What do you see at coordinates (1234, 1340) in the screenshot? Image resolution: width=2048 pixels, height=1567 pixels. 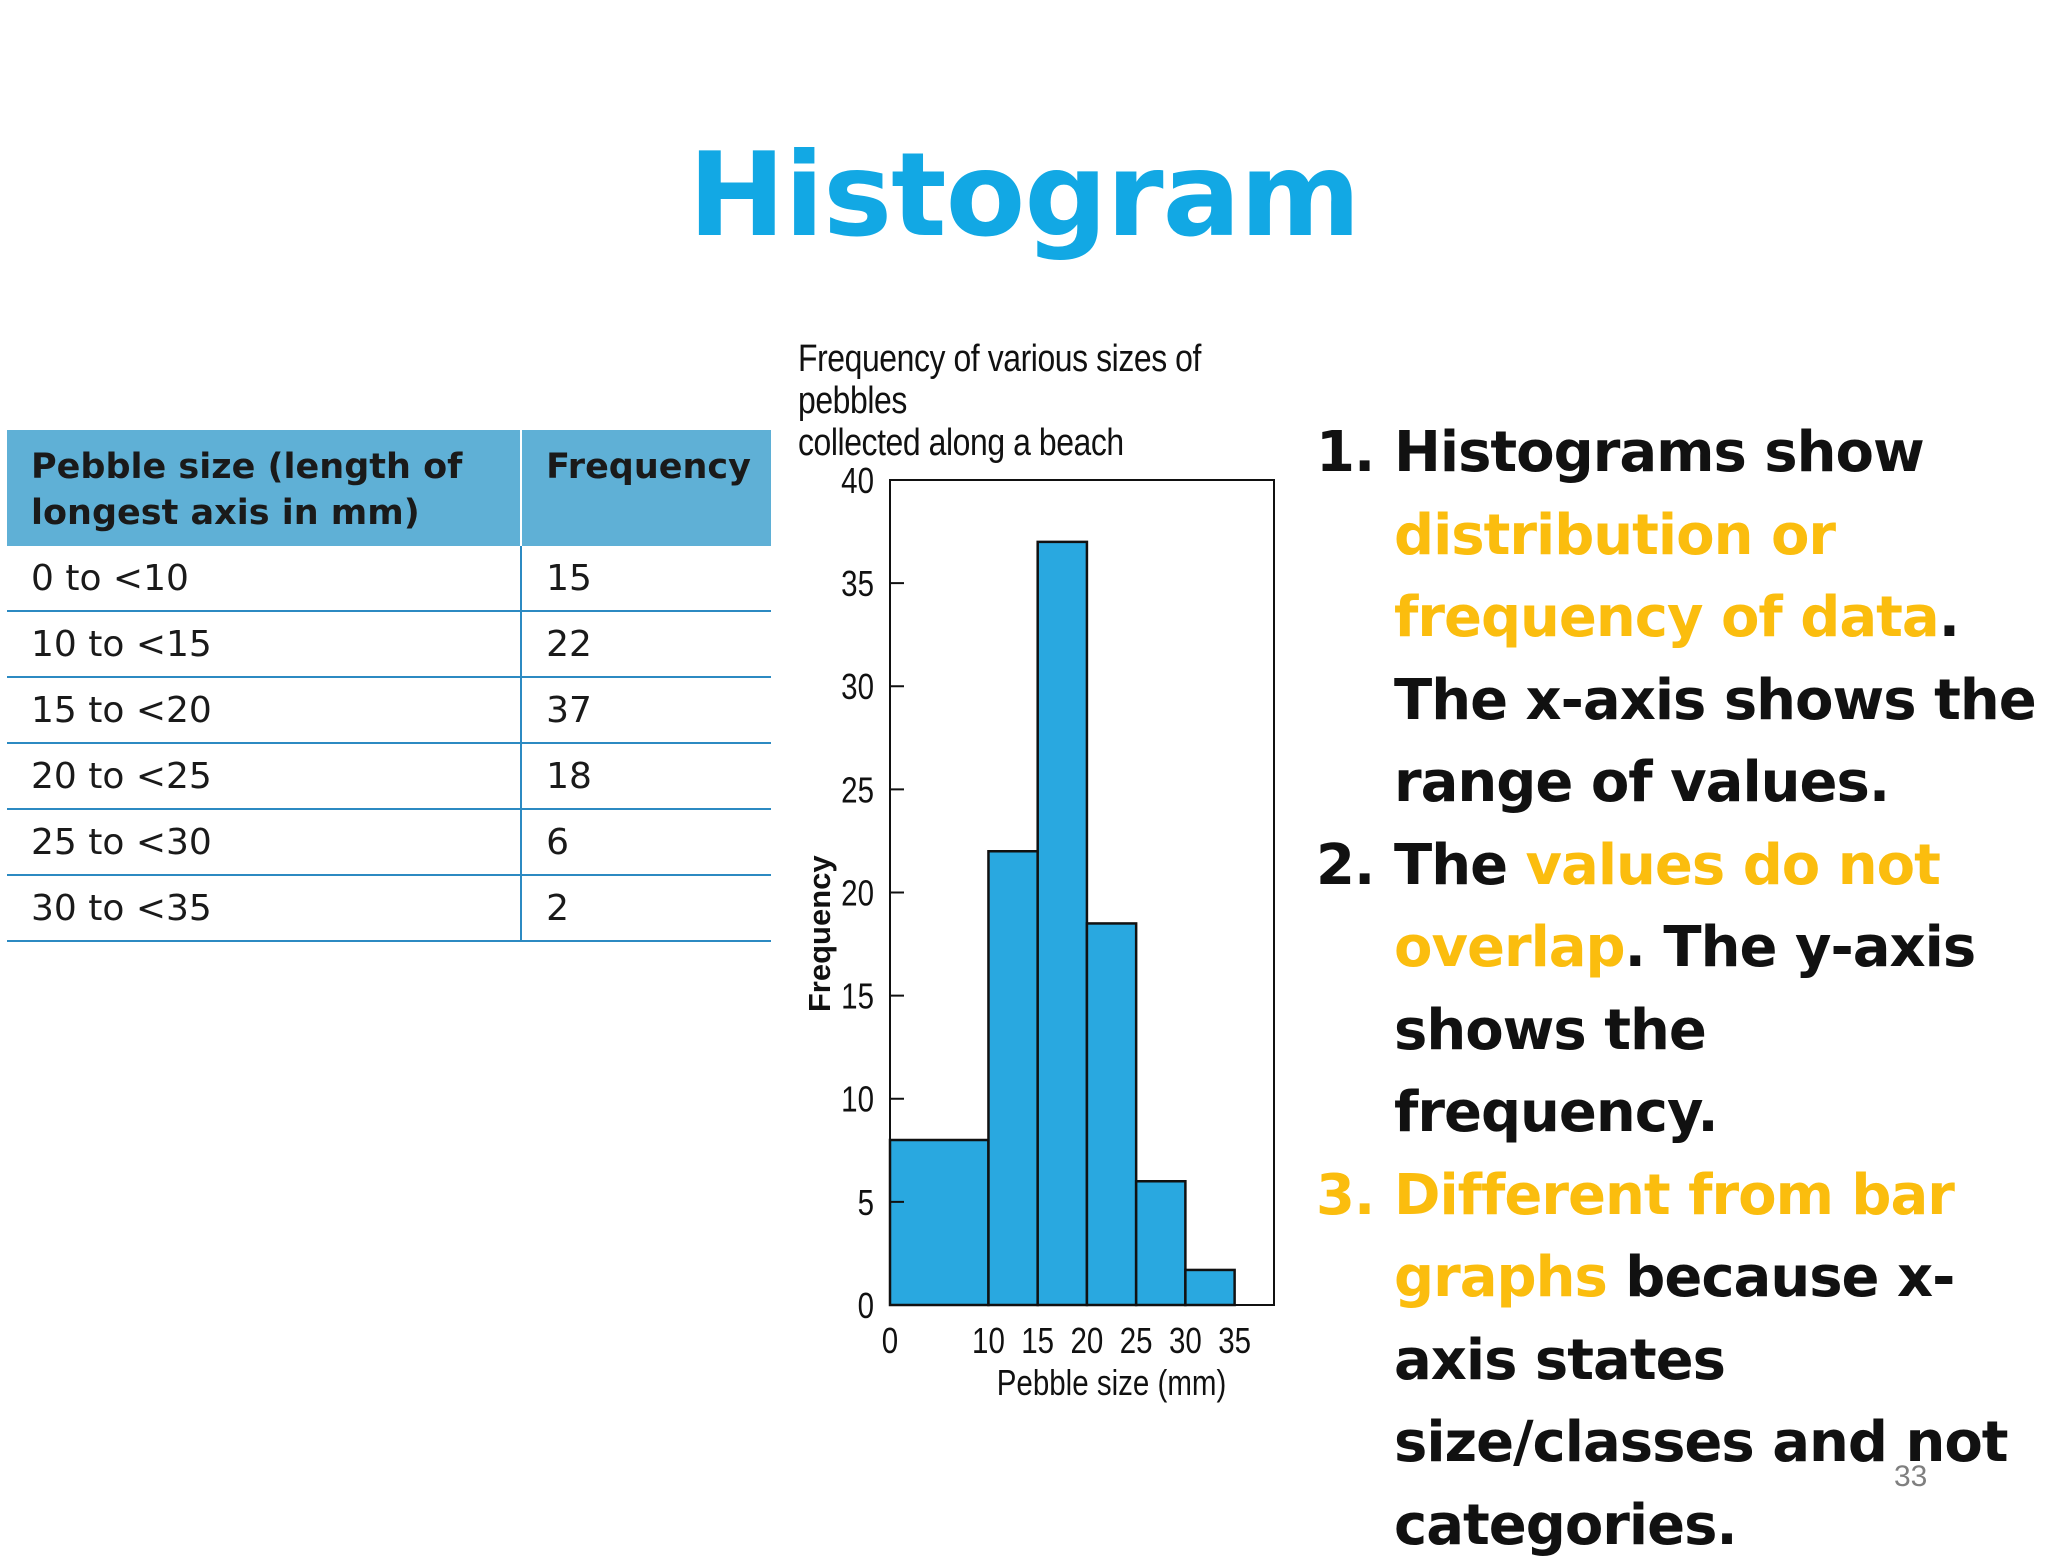 I see `x-tick-label: 35` at bounding box center [1234, 1340].